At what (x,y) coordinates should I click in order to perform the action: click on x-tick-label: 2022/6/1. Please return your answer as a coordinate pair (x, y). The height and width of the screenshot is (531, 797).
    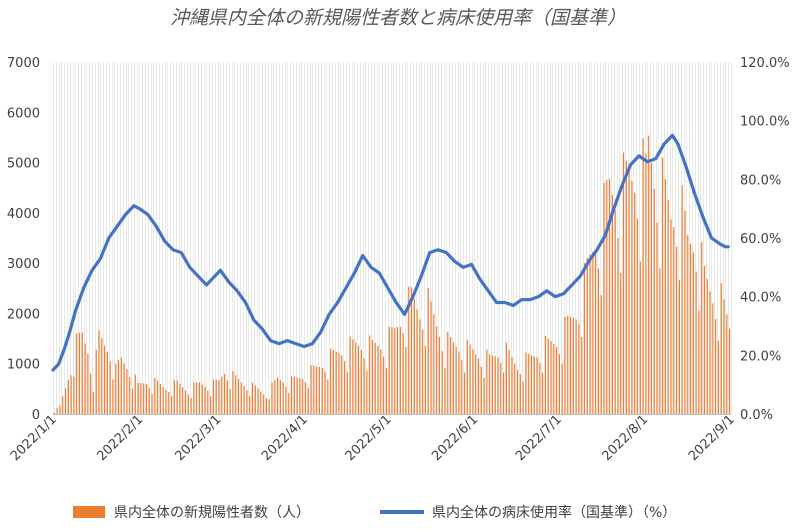
    Looking at the image, I should click on (455, 438).